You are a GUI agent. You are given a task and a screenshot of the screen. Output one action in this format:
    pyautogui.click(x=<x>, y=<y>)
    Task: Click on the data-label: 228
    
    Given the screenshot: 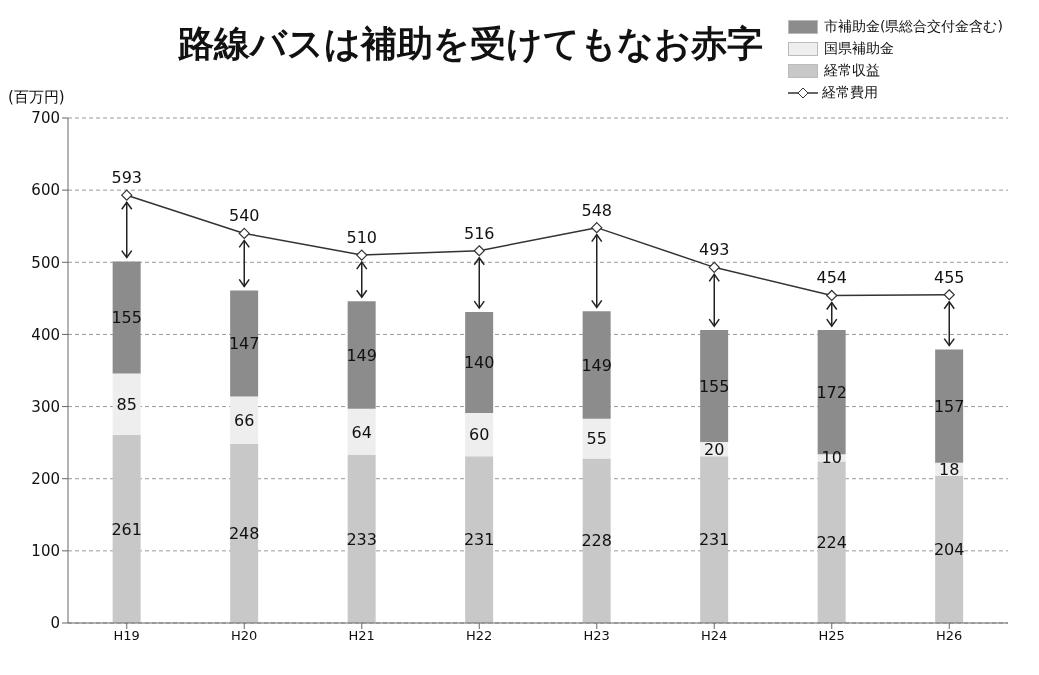 What is the action you would take?
    pyautogui.click(x=596, y=541)
    